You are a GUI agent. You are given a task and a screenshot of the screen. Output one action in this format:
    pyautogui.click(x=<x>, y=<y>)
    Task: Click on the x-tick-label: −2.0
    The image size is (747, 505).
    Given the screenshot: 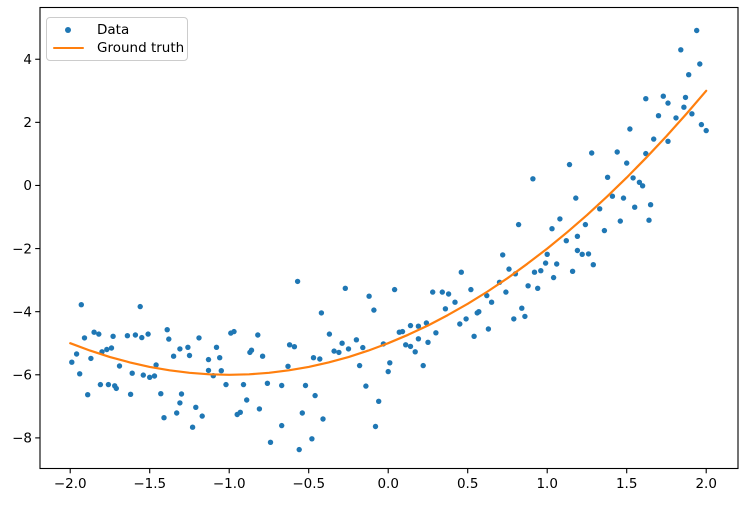 What is the action you would take?
    pyautogui.click(x=70, y=484)
    